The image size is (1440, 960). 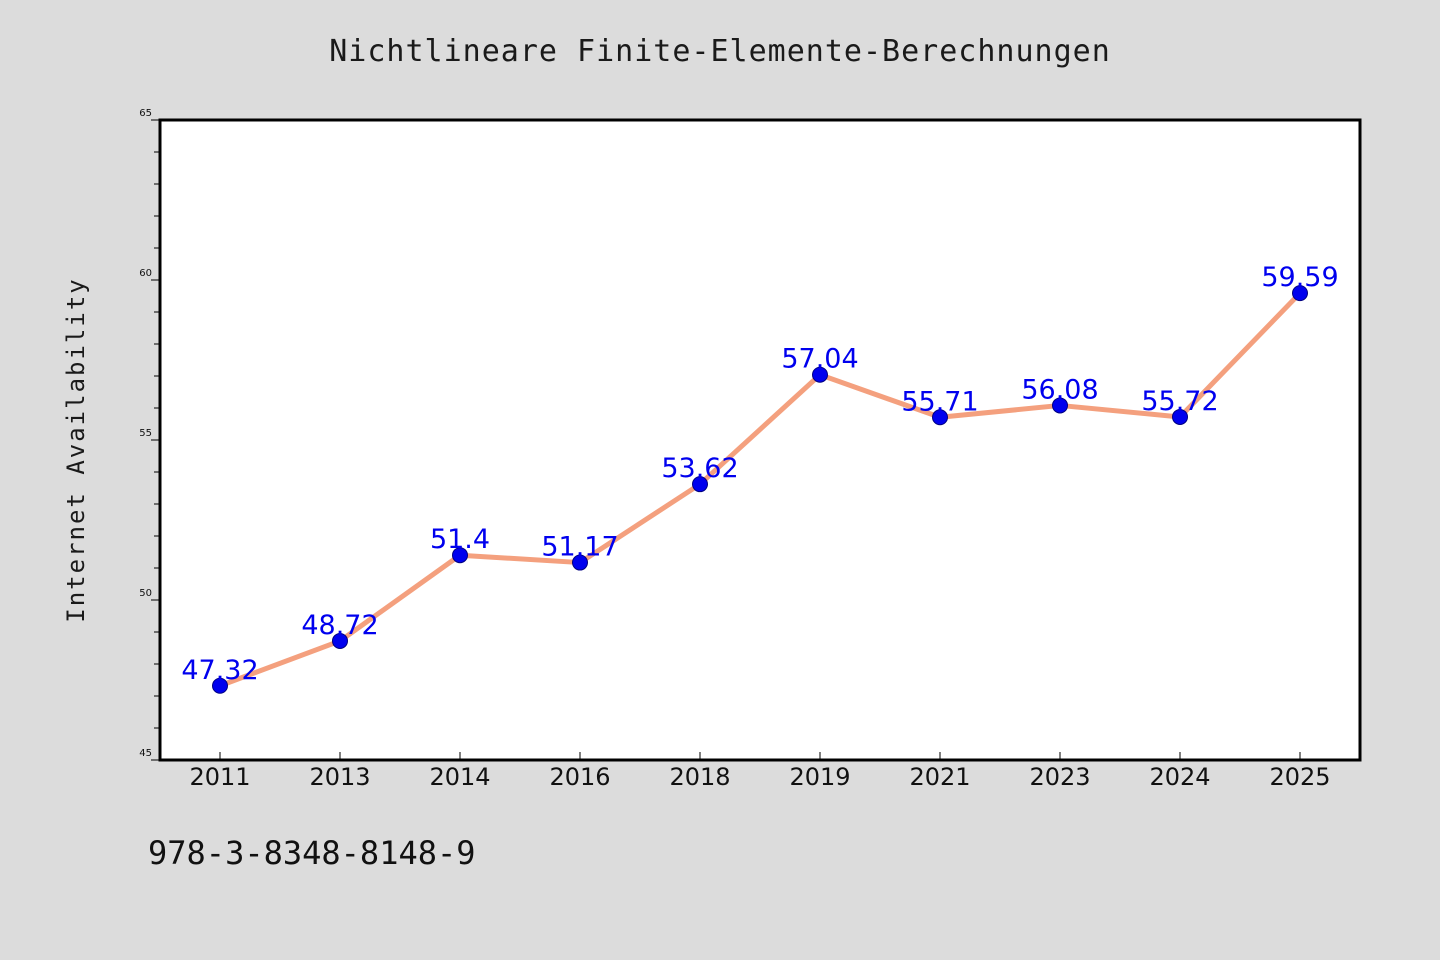 I want to click on y-tick-label: 45, so click(x=145, y=753).